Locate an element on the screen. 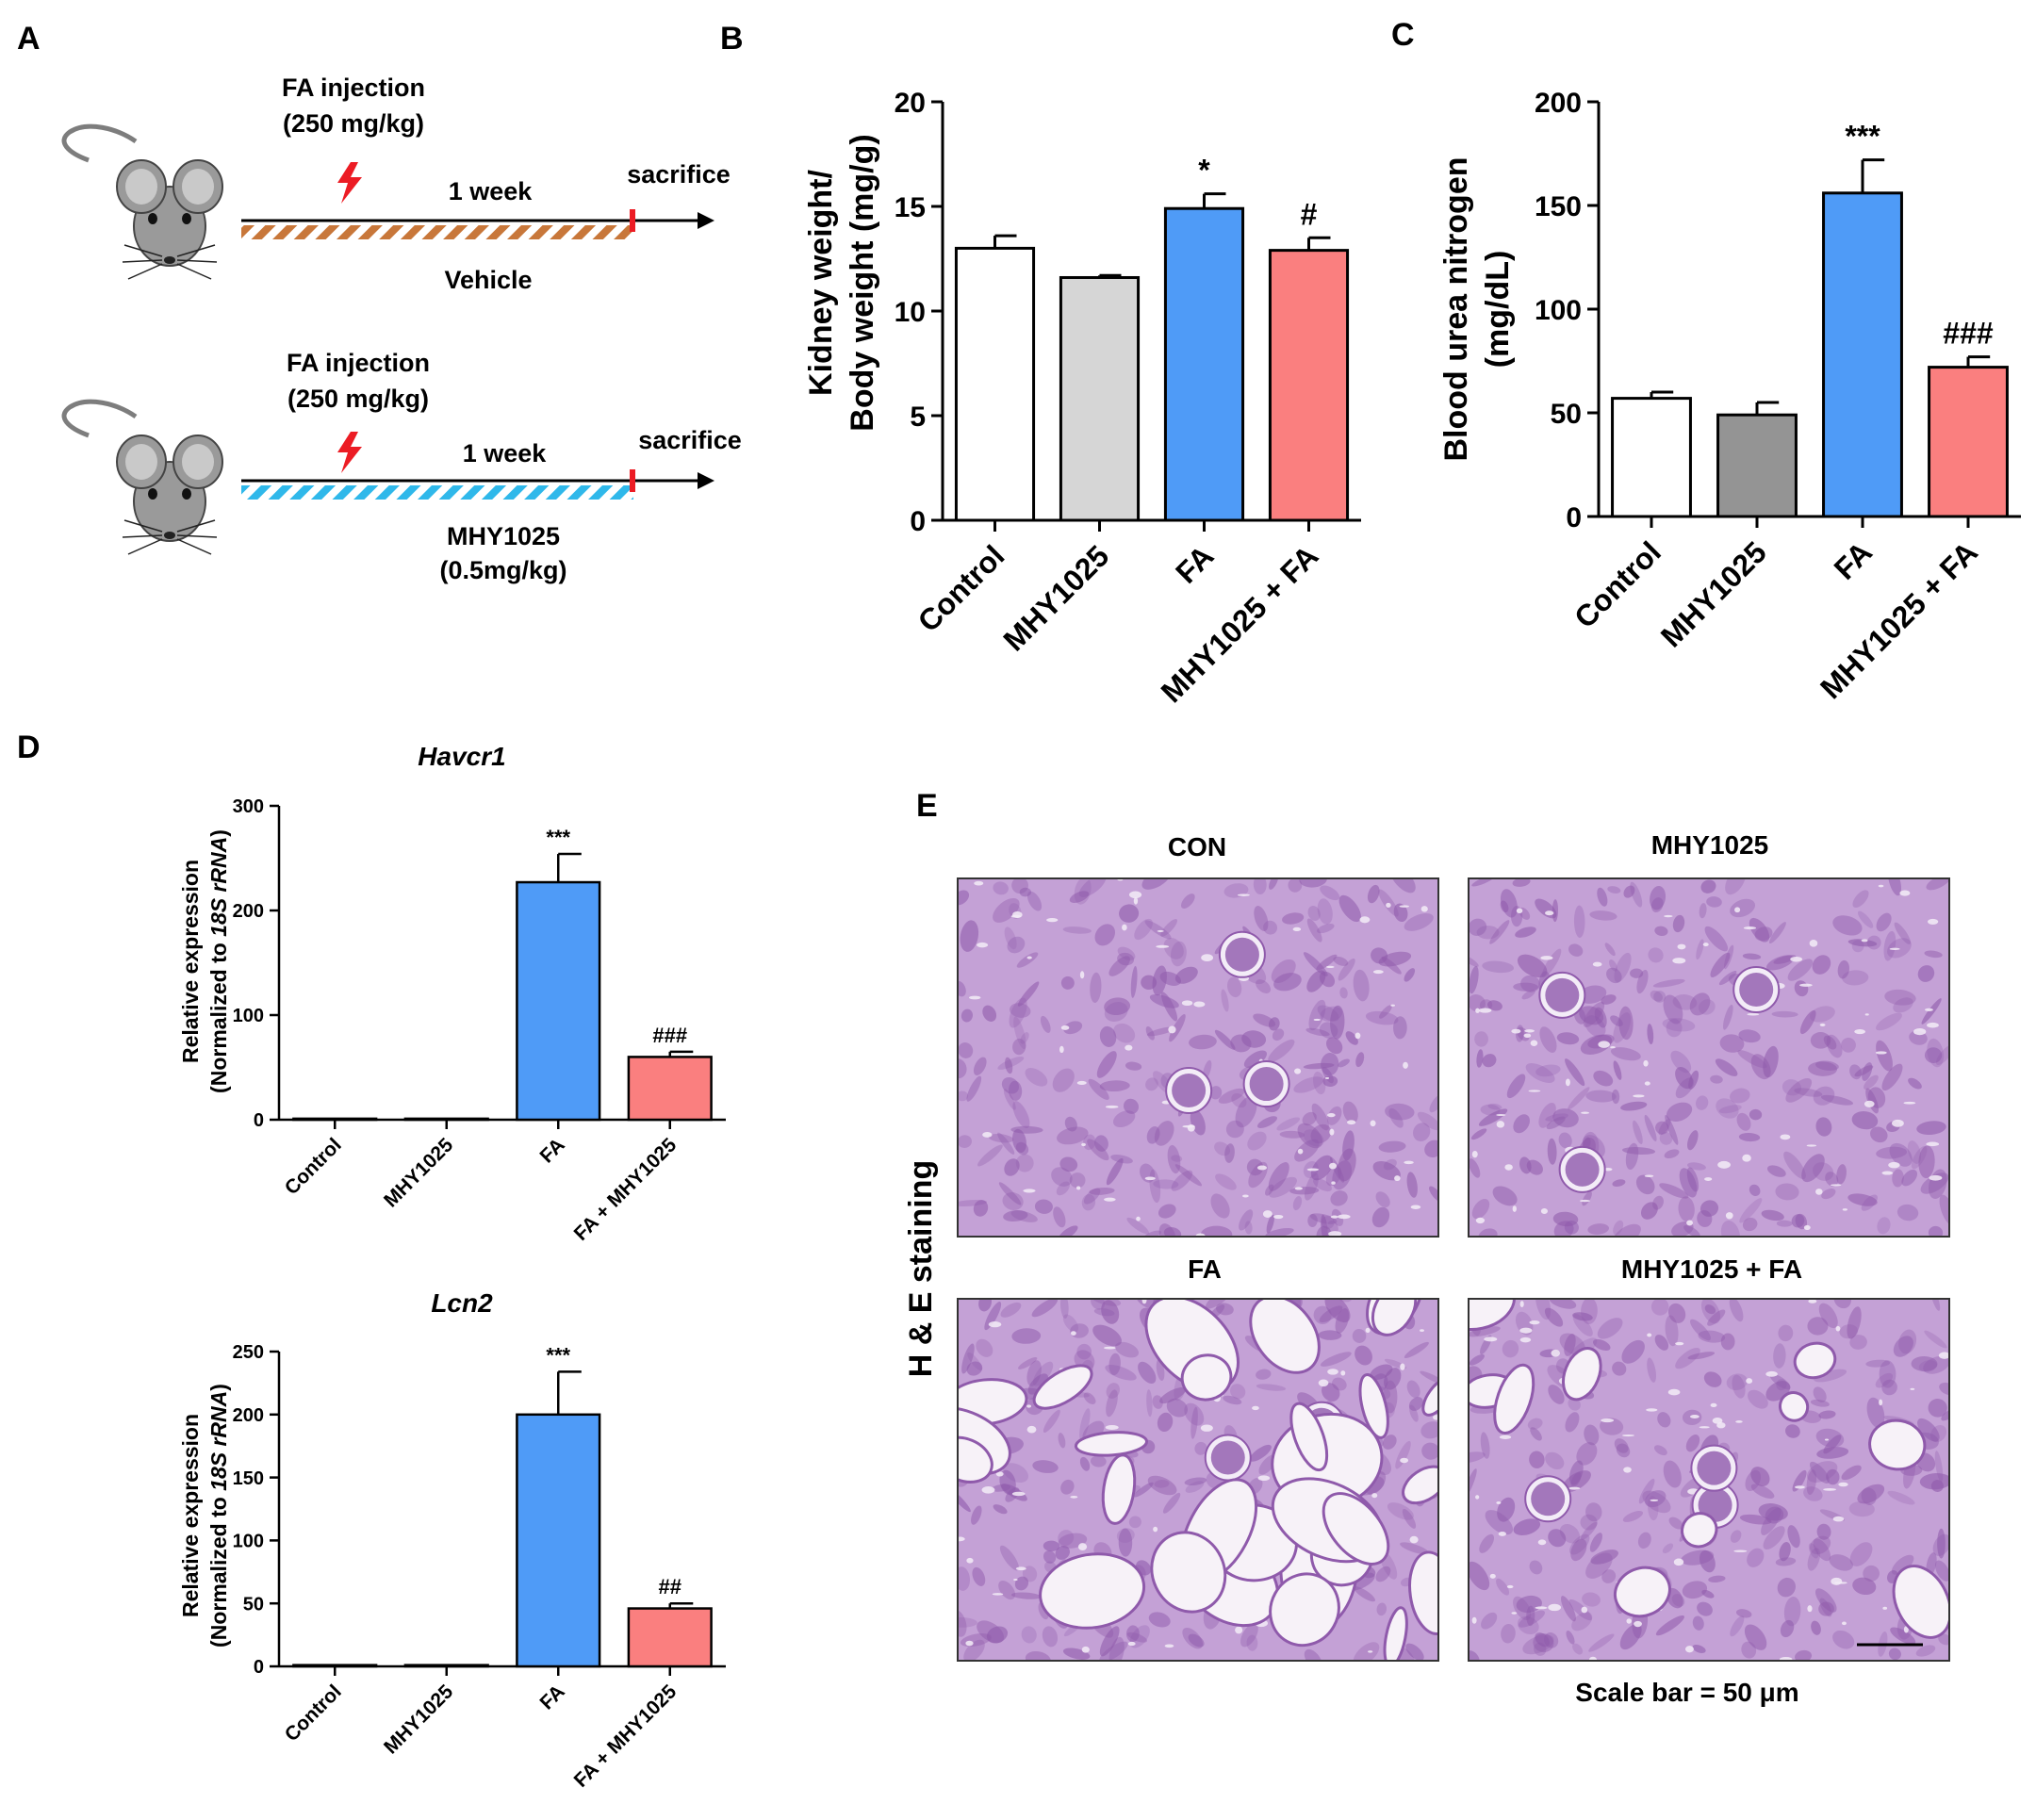 This screenshot has width=2036, height=1820. micrograph-title: FA is located at coordinates (1205, 1269).